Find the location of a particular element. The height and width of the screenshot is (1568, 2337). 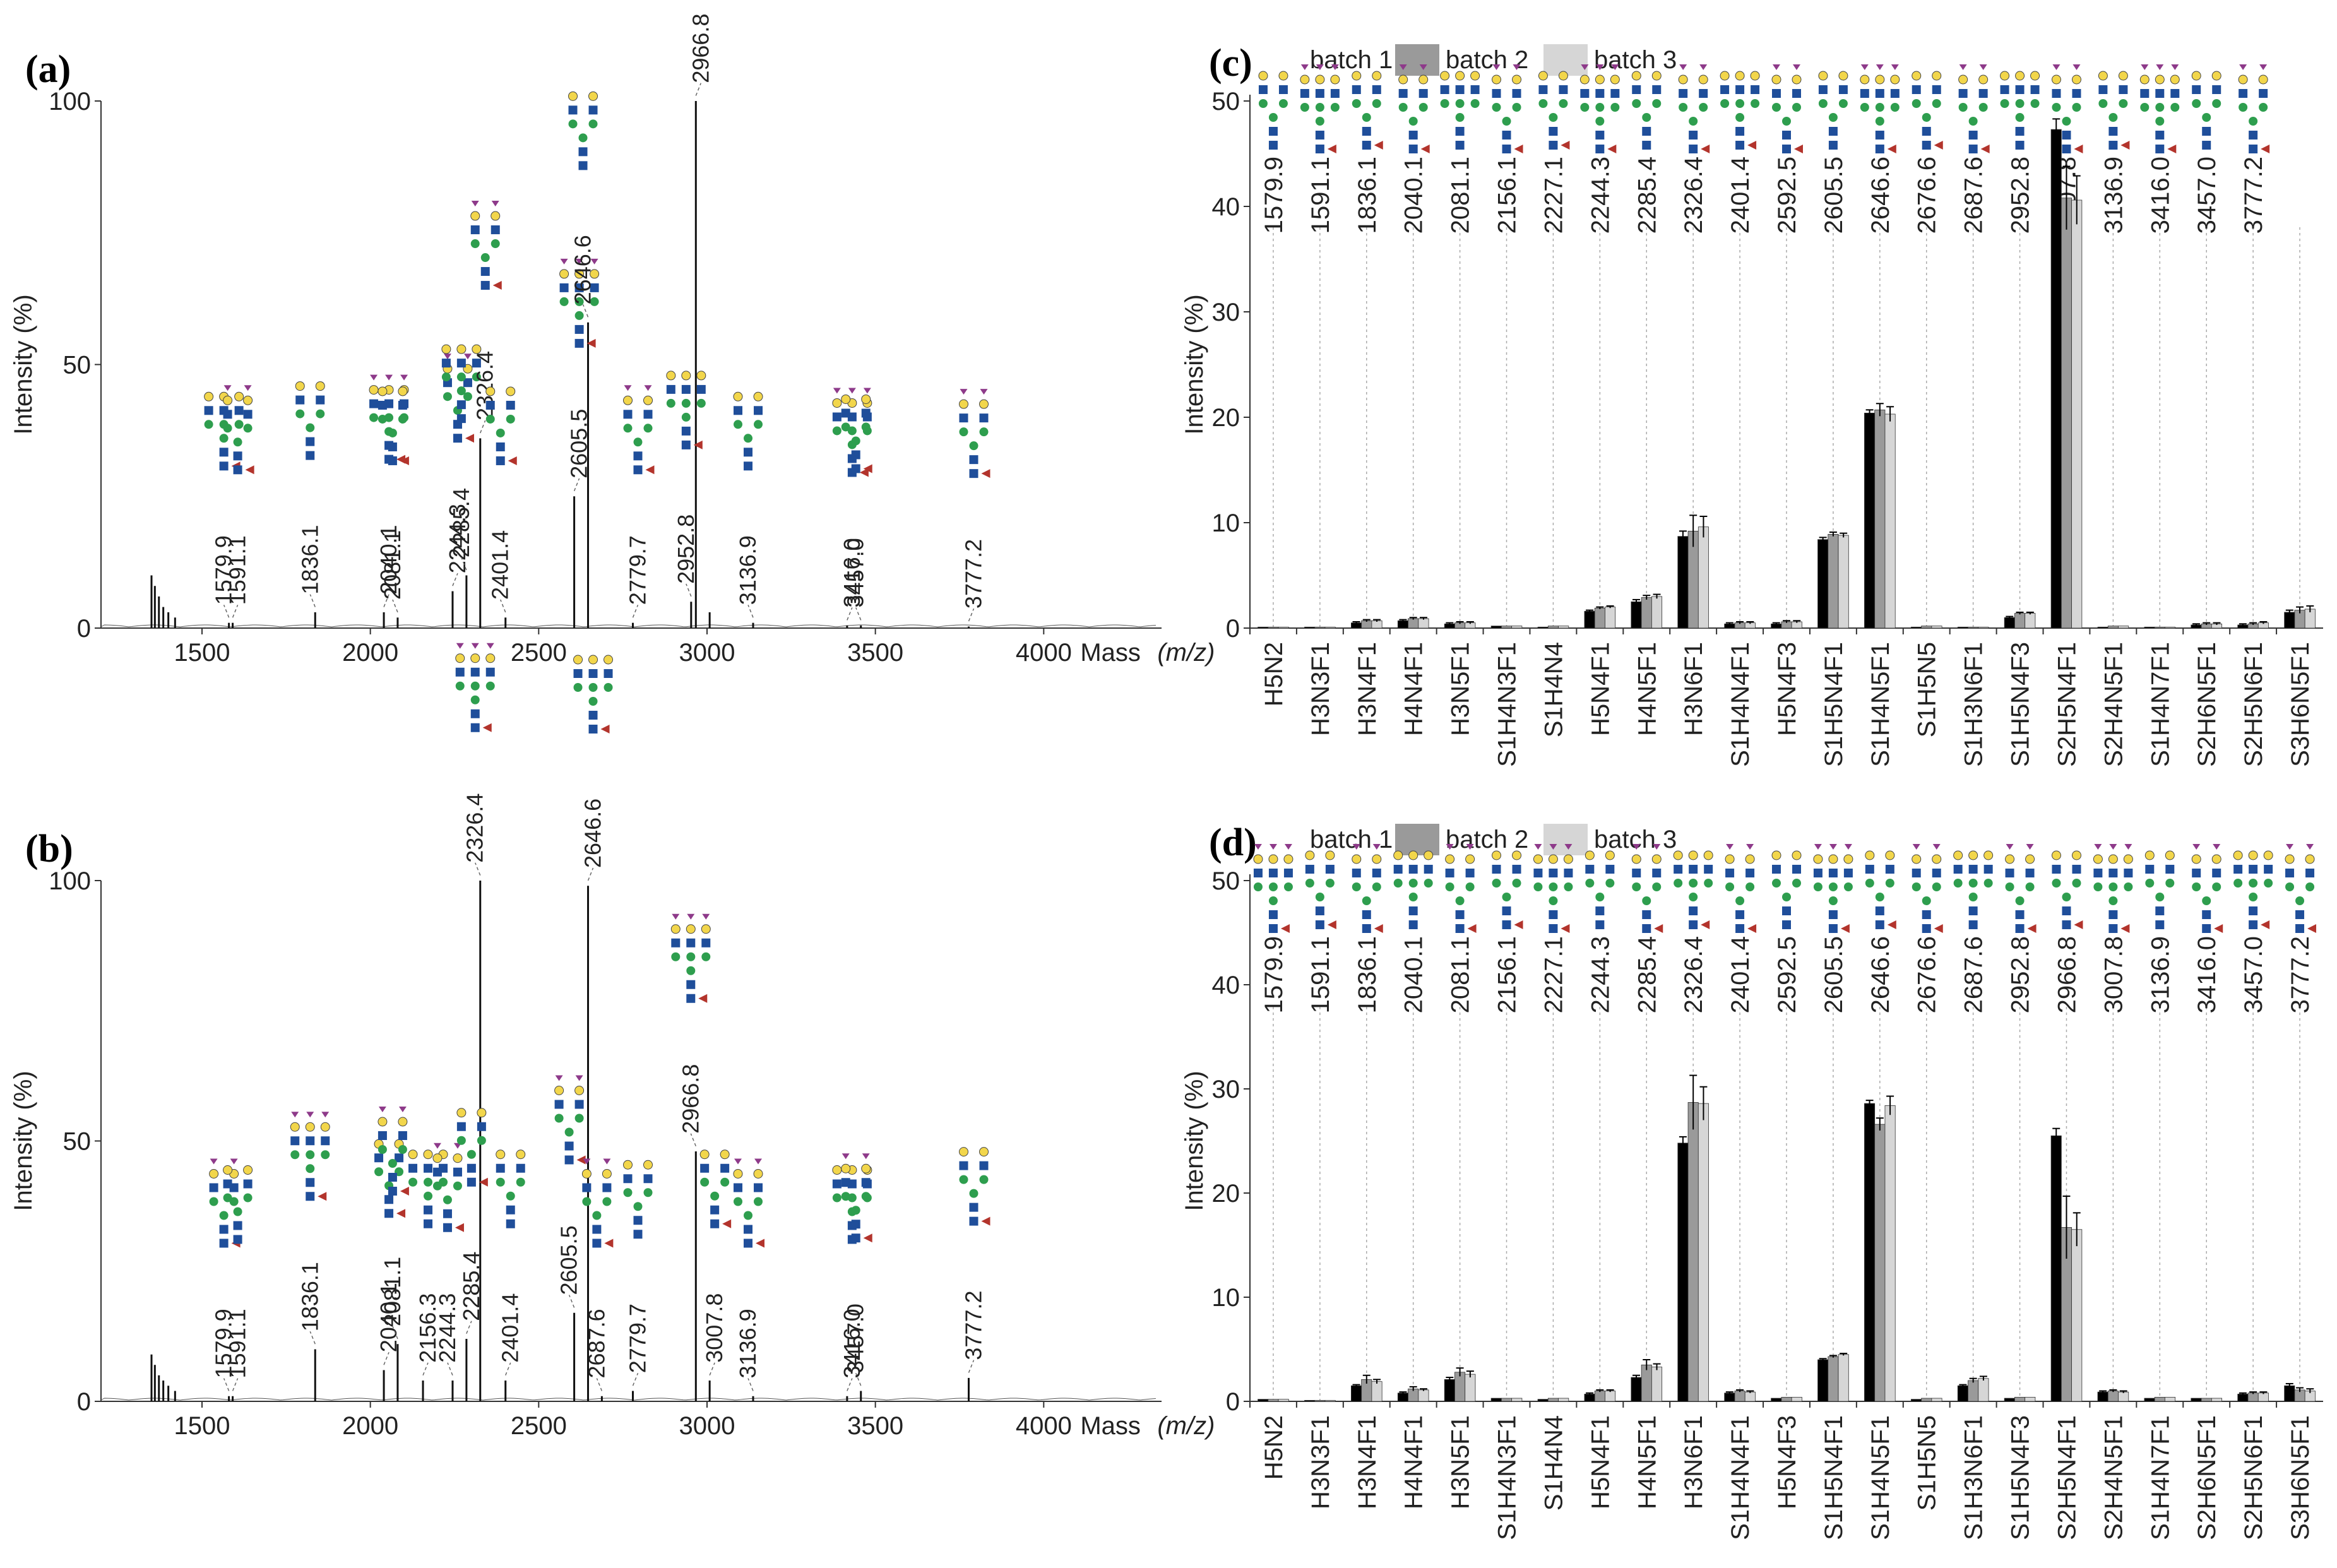

category-label: H4N5F1 is located at coordinates (1647, 689).